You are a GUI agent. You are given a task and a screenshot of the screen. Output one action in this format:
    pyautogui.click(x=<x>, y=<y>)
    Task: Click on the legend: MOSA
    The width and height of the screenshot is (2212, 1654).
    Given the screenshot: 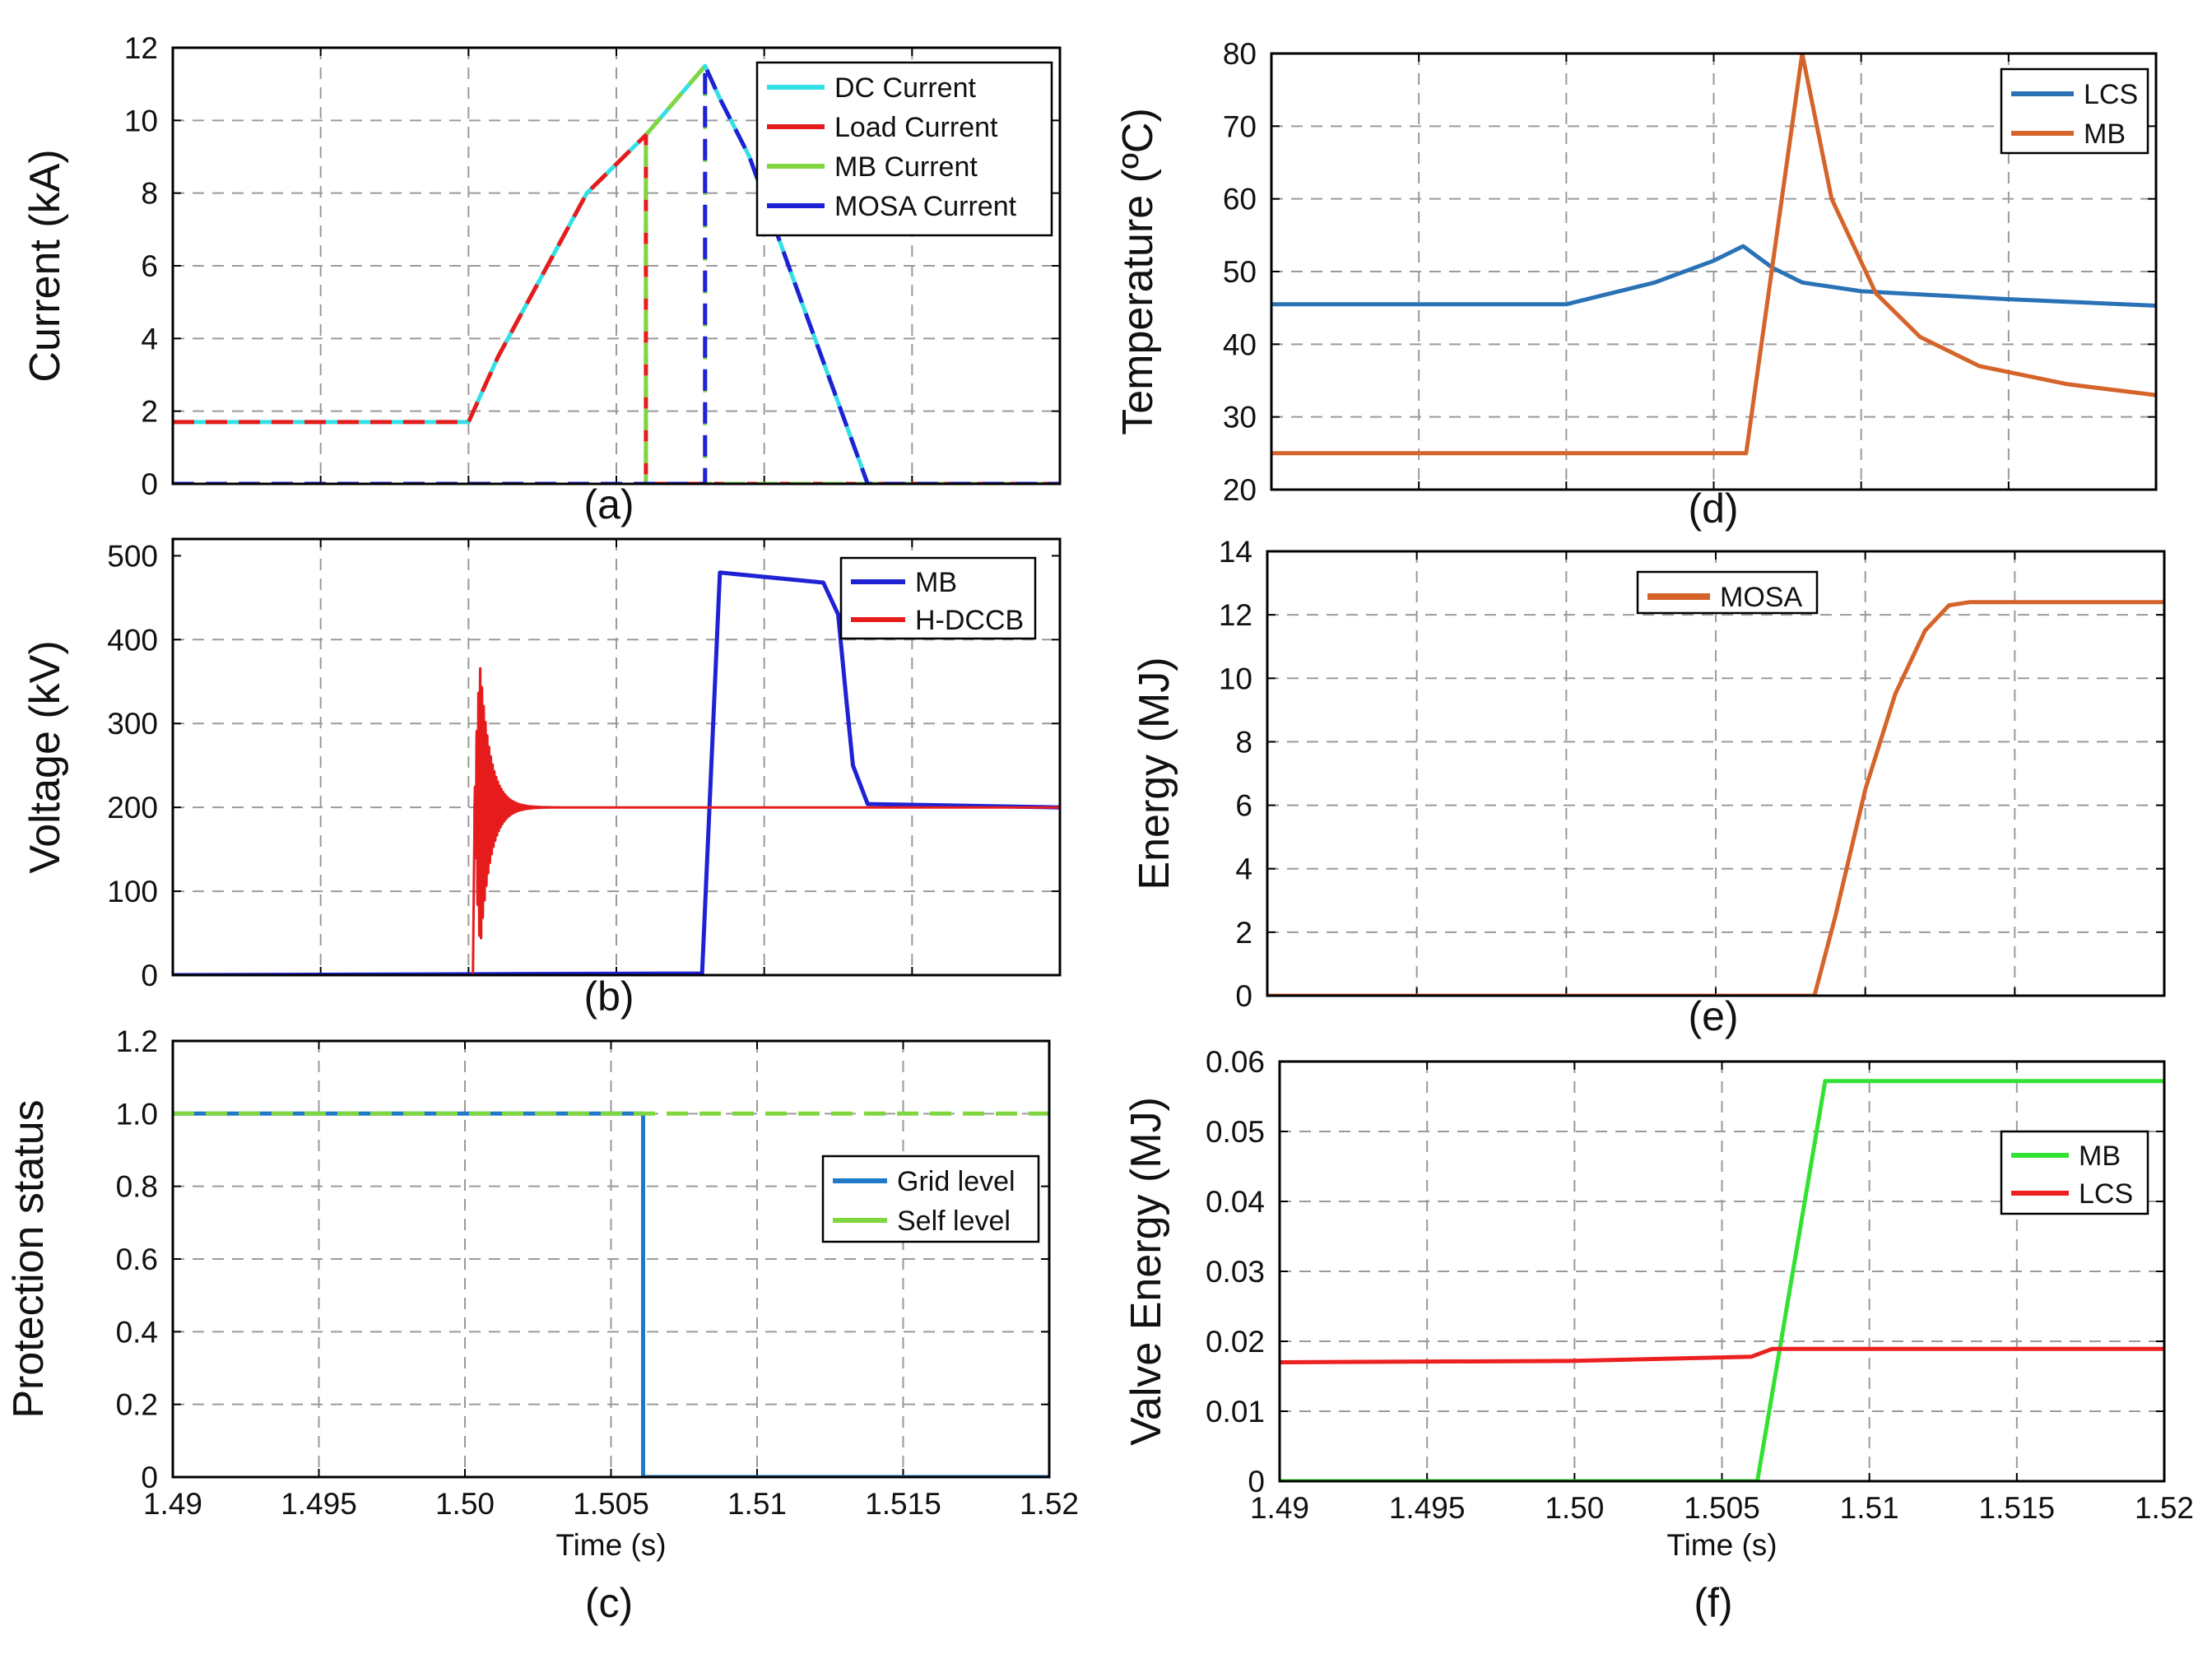 What is the action you would take?
    pyautogui.click(x=1727, y=592)
    